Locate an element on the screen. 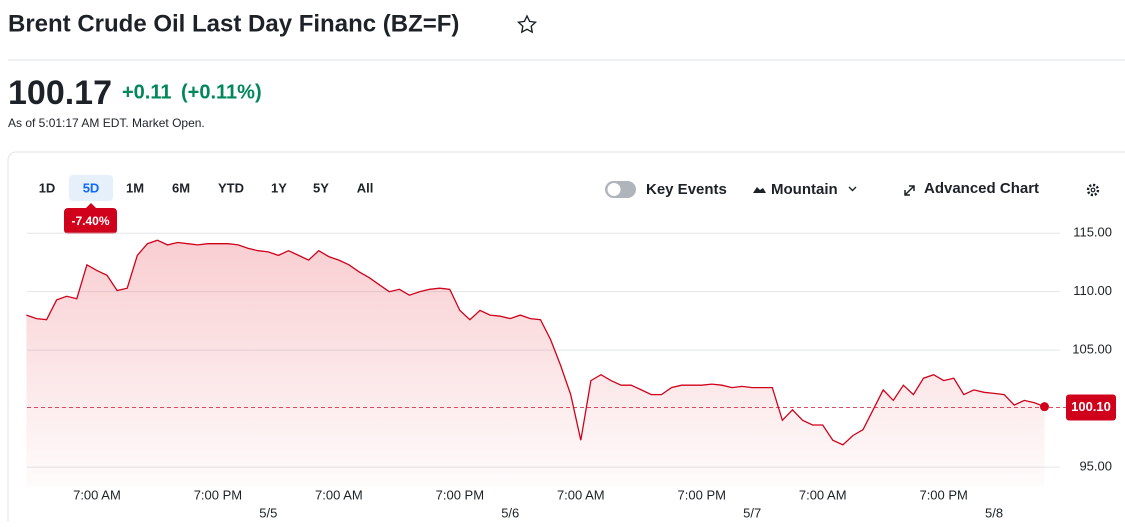  range-button: 5D is located at coordinates (91, 187).